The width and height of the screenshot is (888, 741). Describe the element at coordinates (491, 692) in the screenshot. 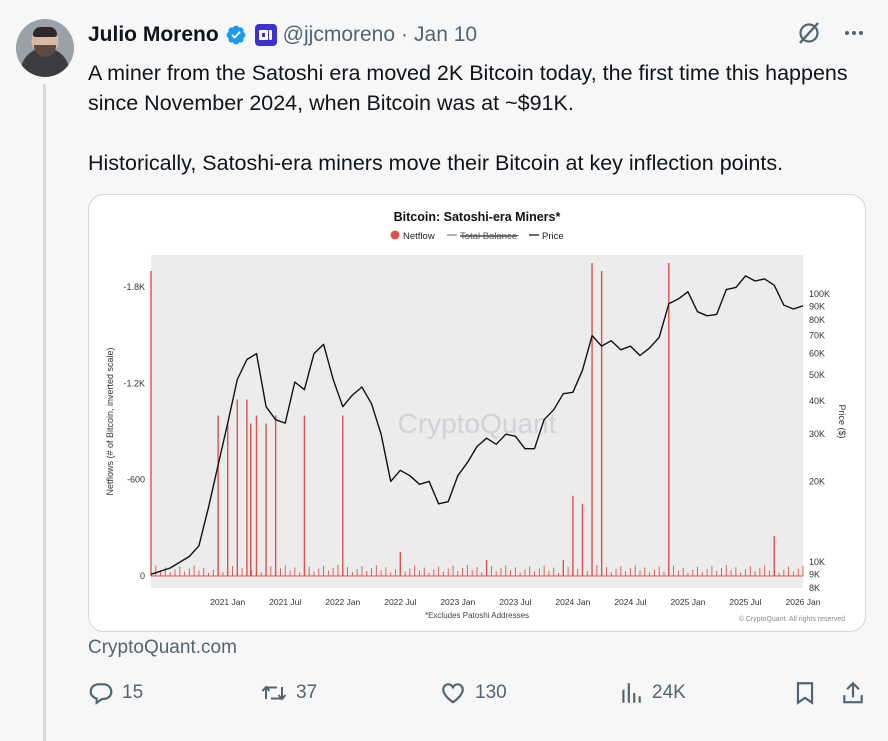

I see `like-count: 130` at that location.